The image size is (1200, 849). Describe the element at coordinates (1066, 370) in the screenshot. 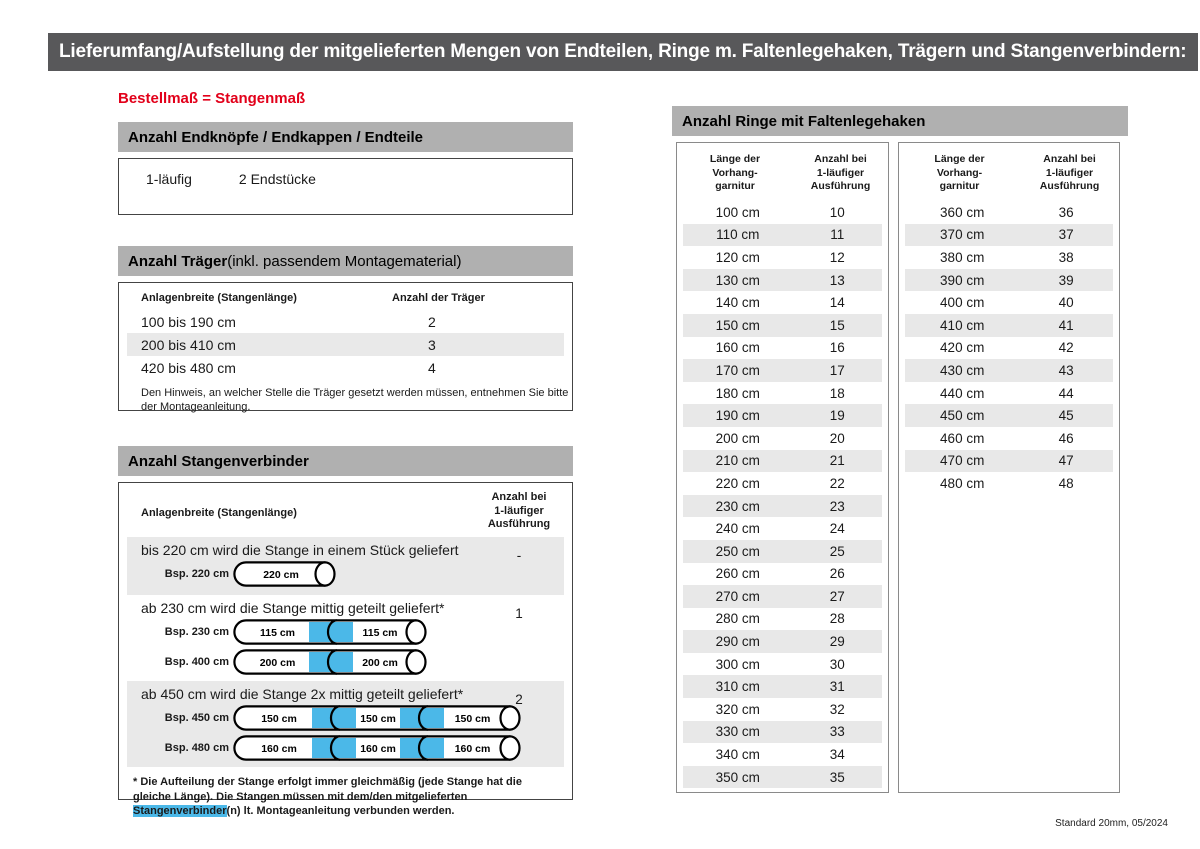

I see `ring-count-cell: 43` at that location.